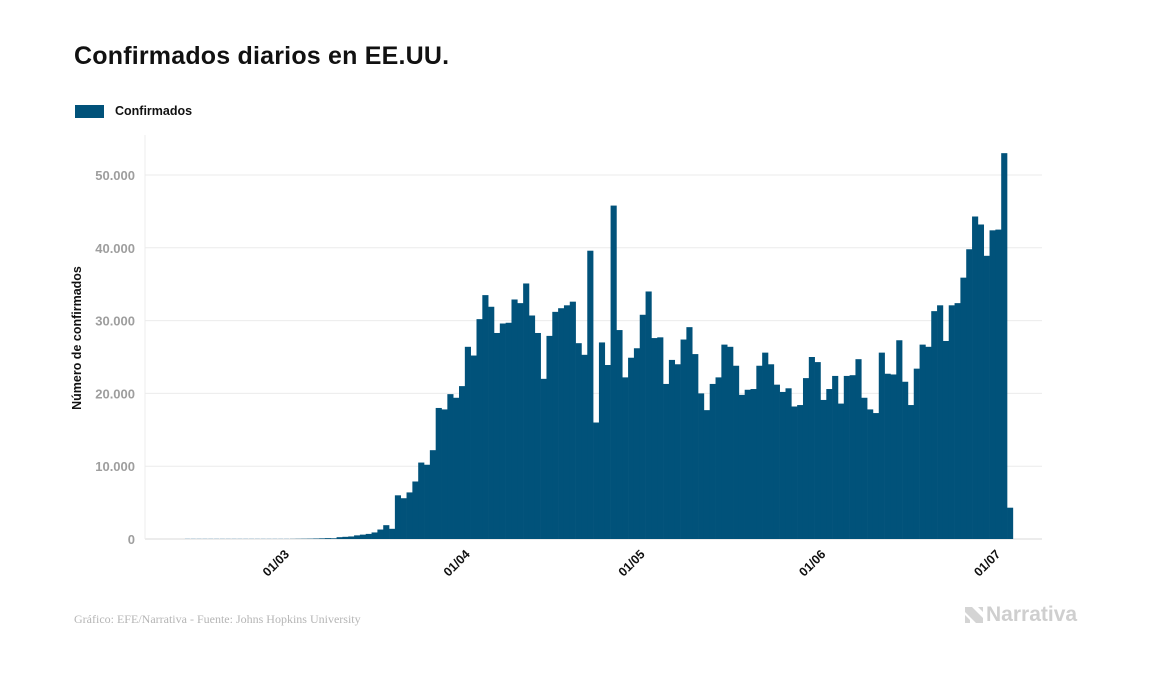  What do you see at coordinates (77, 338) in the screenshot?
I see `y-axis-label: Número de confirmados` at bounding box center [77, 338].